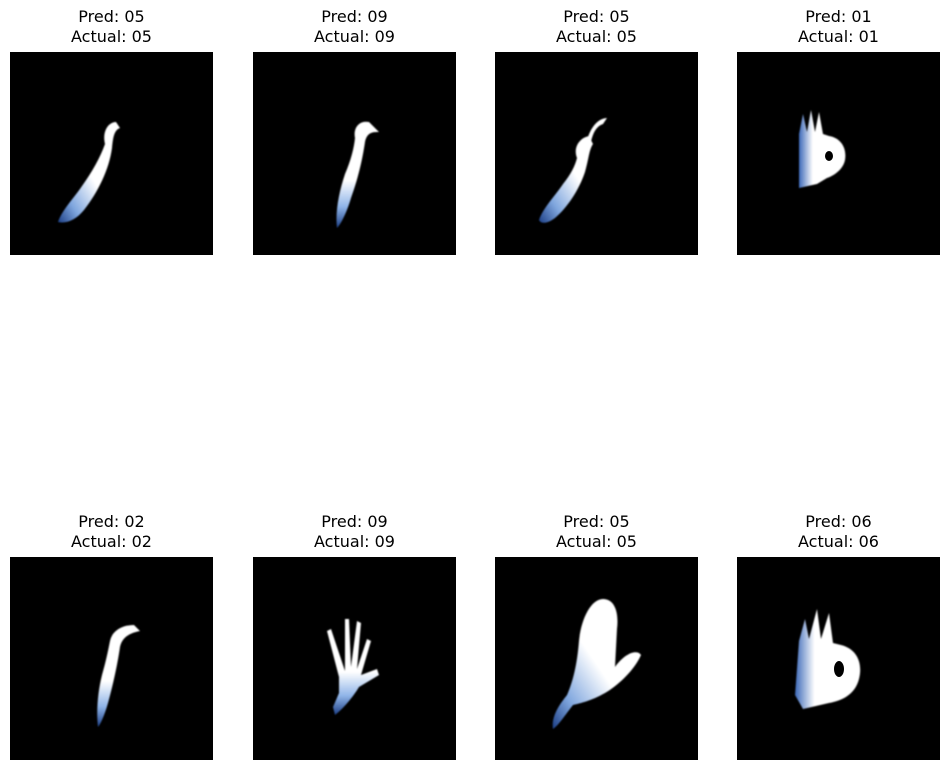  What do you see at coordinates (111, 521) in the screenshot?
I see `prediction-label: Pred: 02` at bounding box center [111, 521].